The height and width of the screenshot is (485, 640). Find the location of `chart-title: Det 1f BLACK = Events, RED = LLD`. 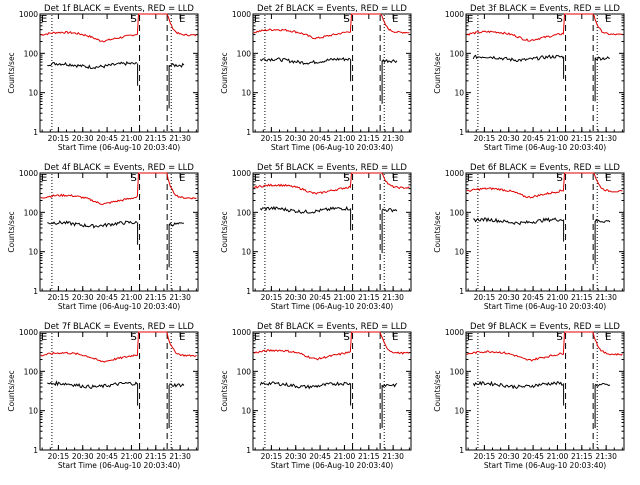

chart-title: Det 1f BLACK = Events, RED = LLD is located at coordinates (119, 9).